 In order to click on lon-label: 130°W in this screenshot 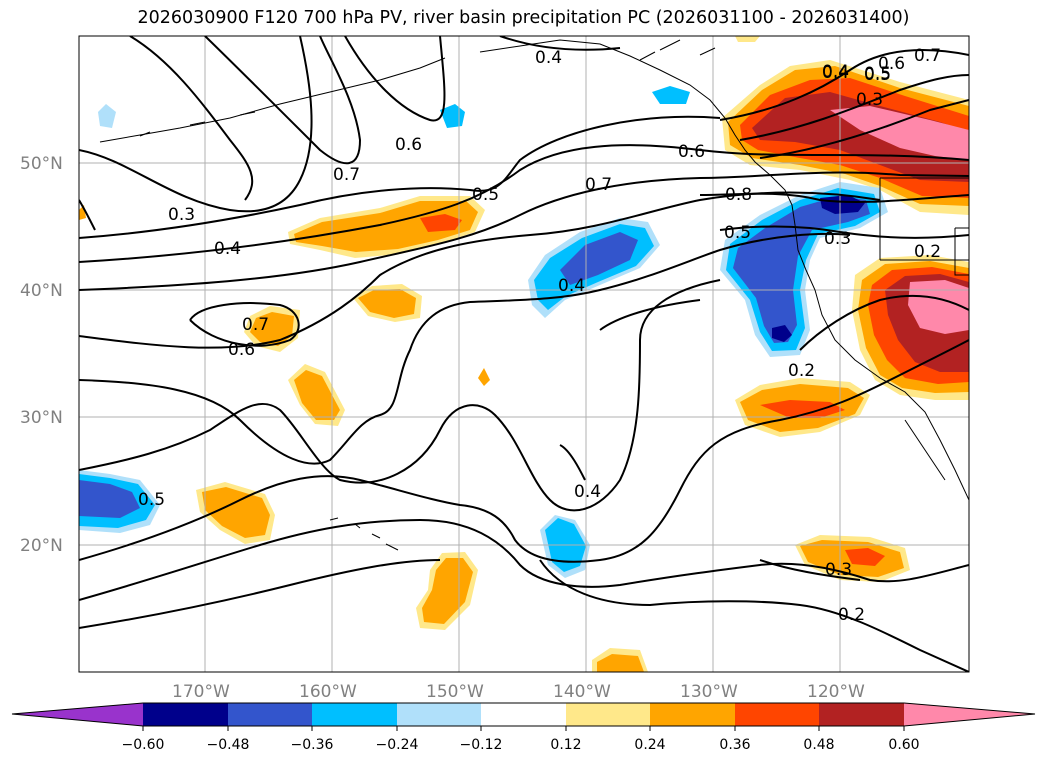, I will do `click(709, 692)`.